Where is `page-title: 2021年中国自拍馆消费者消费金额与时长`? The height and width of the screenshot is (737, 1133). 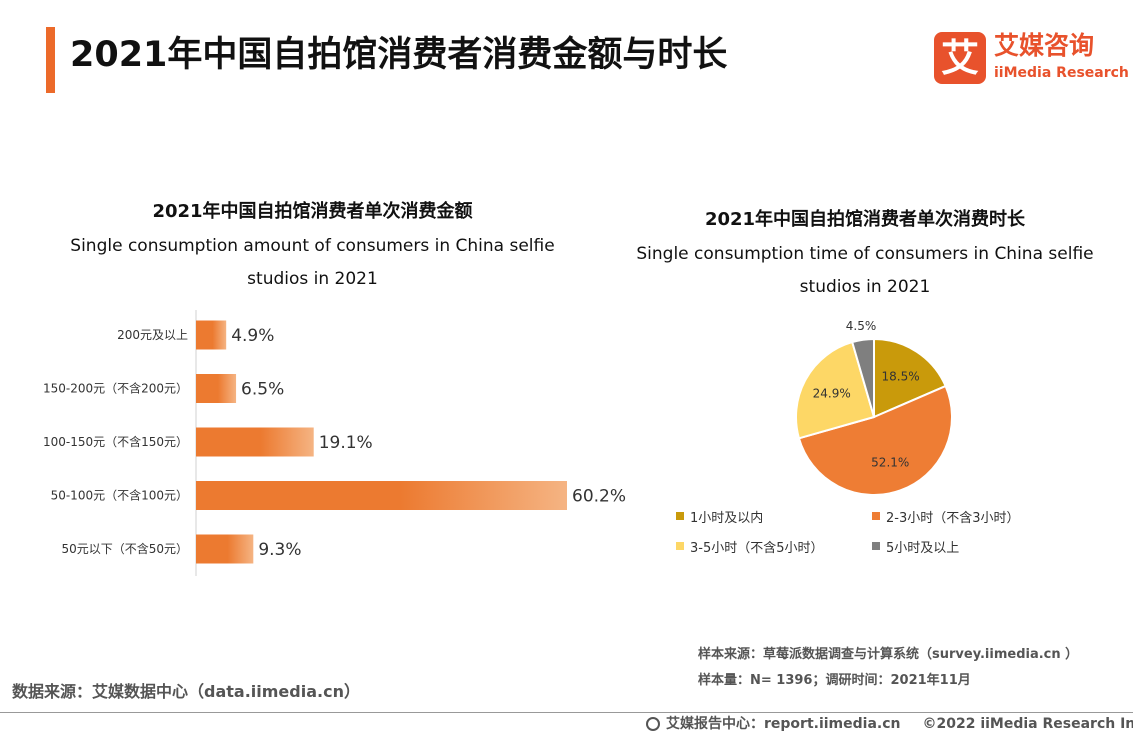 page-title: 2021年中国自拍馆消费者消费金额与时长 is located at coordinates (399, 55).